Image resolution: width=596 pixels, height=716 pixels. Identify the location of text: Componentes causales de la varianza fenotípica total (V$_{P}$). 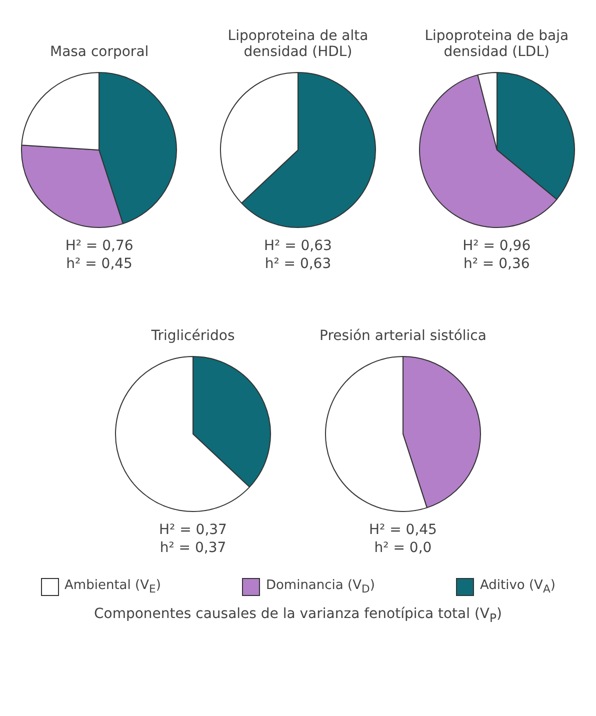
(298, 615).